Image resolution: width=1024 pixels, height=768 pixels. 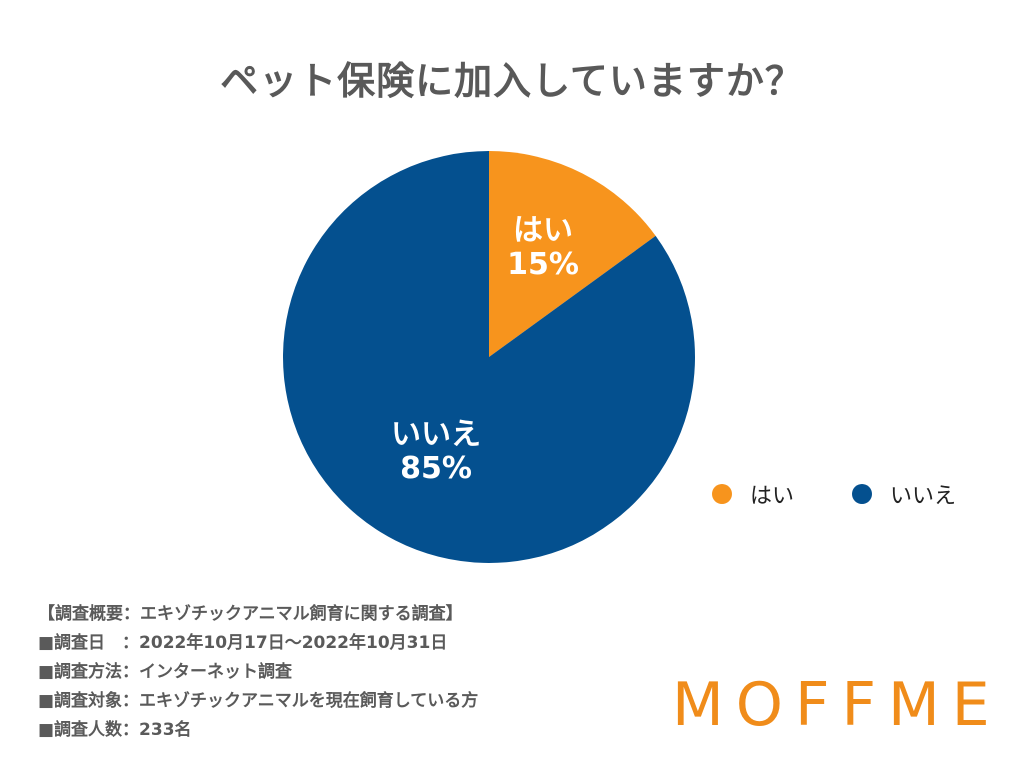 I want to click on legend: はい いいえ, so click(x=863, y=494).